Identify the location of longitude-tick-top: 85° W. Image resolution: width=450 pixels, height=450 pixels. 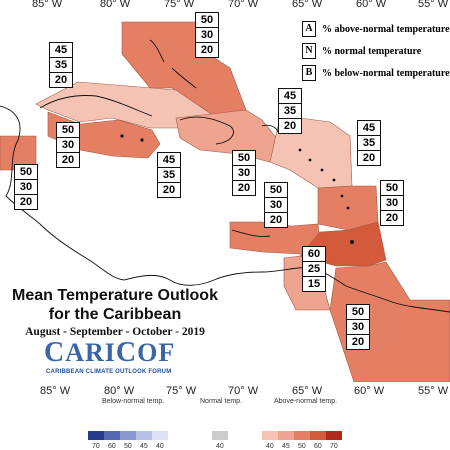
(47, 5).